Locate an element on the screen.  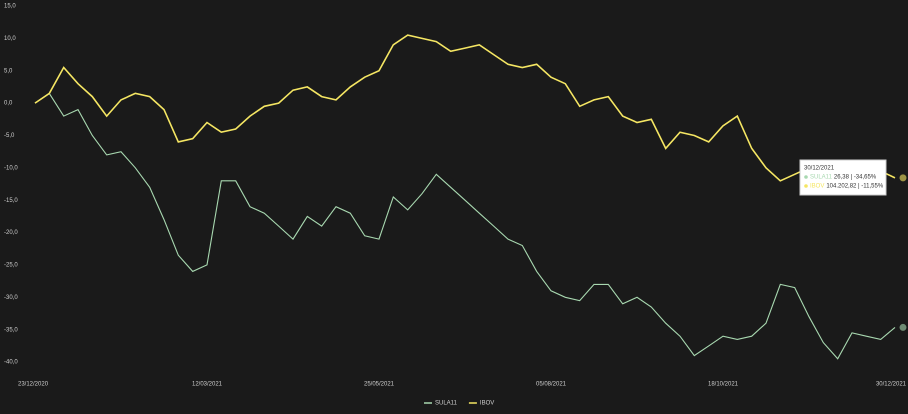
tooltip-box is located at coordinates (843, 177).